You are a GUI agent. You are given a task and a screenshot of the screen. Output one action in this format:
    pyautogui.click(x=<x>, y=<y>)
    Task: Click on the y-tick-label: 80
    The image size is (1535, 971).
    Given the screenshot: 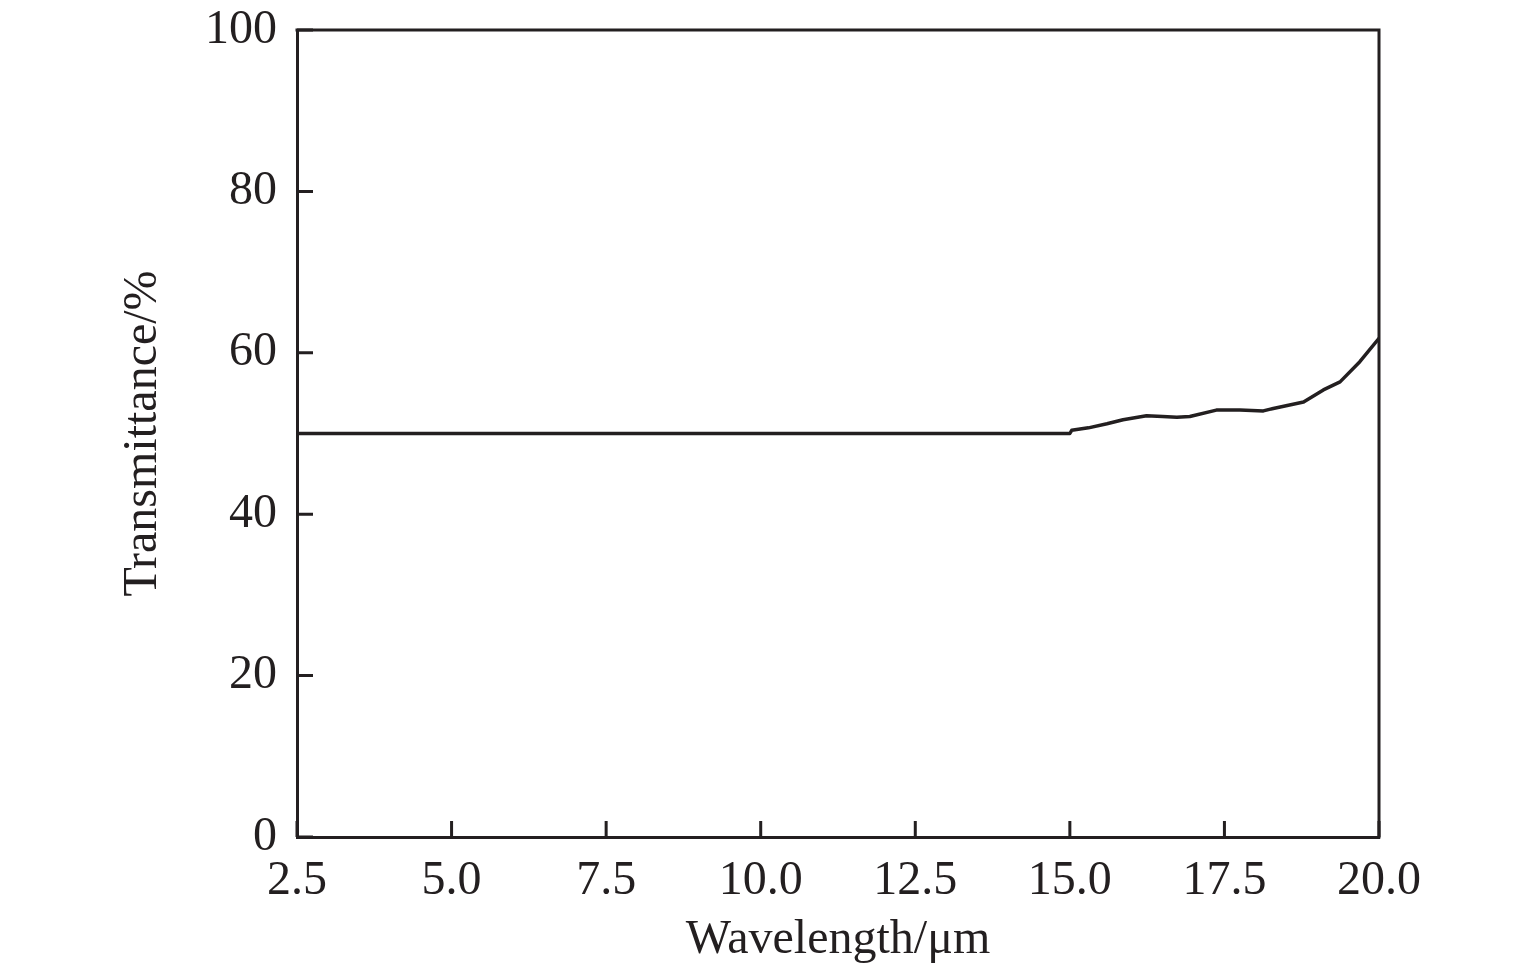 What is the action you would take?
    pyautogui.click(x=253, y=188)
    